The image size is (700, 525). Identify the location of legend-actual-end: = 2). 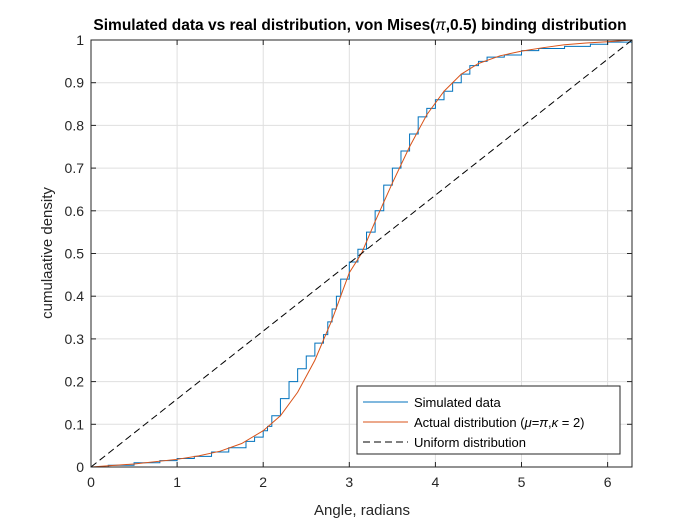
(571, 422).